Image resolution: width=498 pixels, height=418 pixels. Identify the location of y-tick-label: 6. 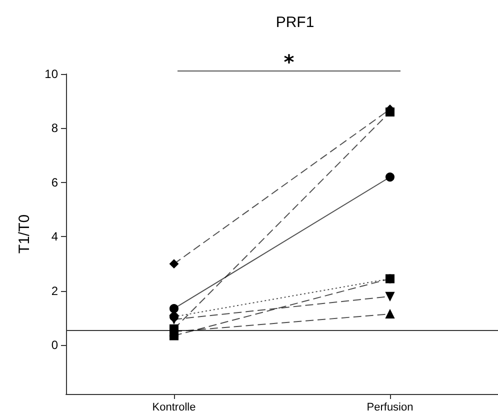
(54, 182).